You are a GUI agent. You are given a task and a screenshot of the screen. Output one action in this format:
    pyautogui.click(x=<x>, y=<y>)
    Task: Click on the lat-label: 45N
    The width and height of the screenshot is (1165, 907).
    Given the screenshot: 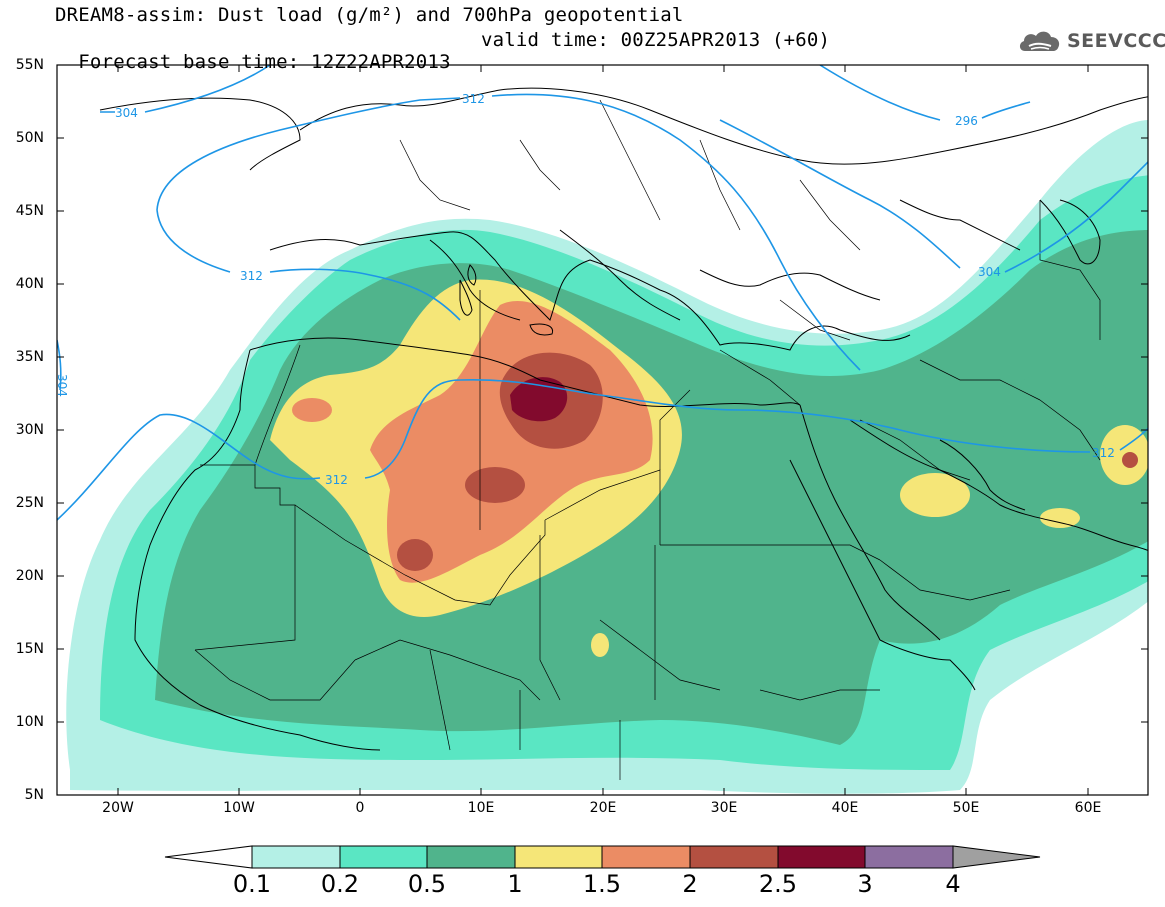 What is the action you would take?
    pyautogui.click(x=29, y=211)
    